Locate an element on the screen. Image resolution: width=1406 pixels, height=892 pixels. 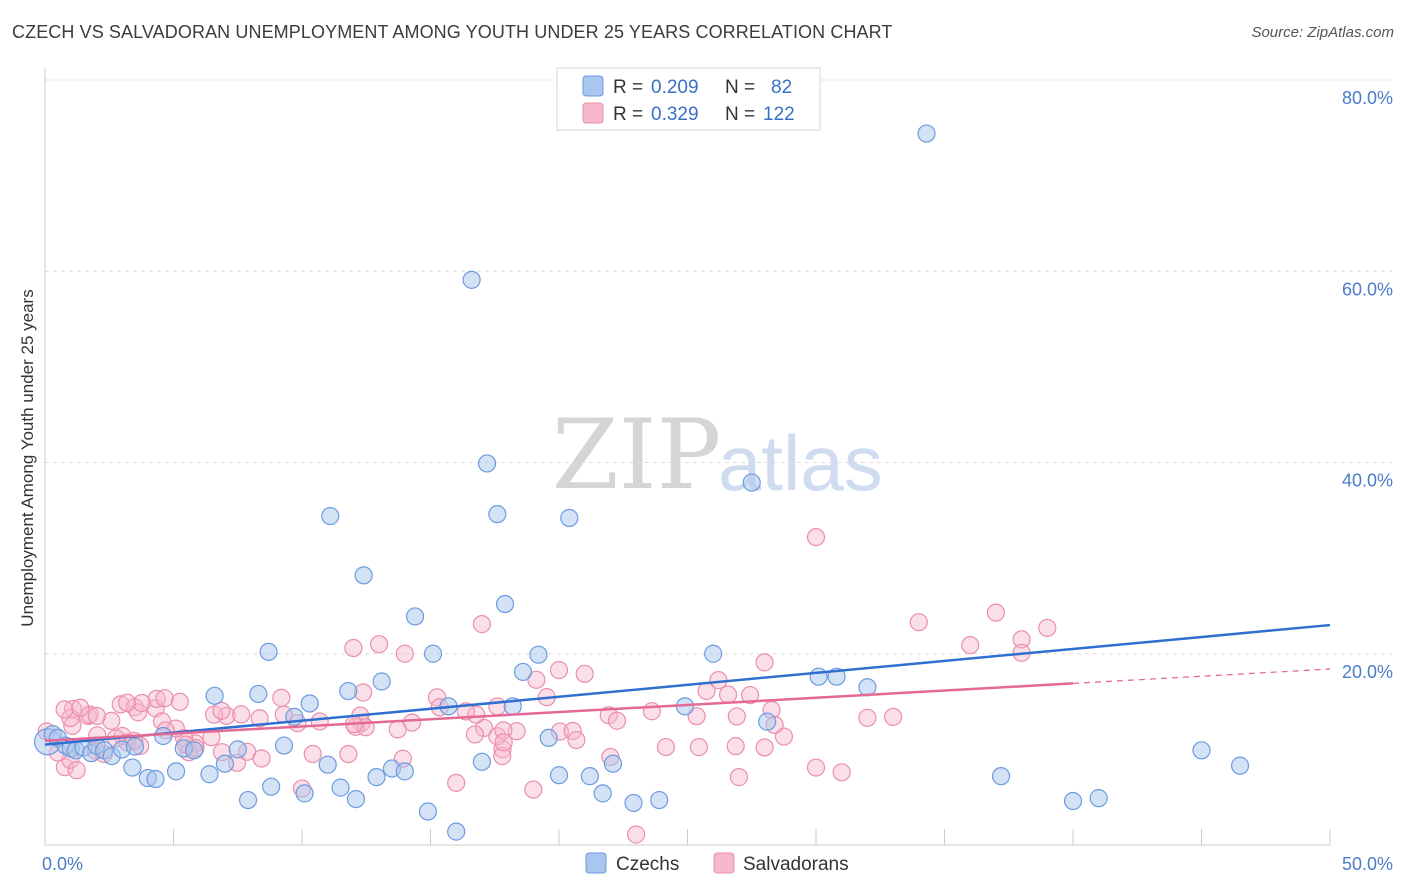
trend-lines is located at coordinates (687, 684).